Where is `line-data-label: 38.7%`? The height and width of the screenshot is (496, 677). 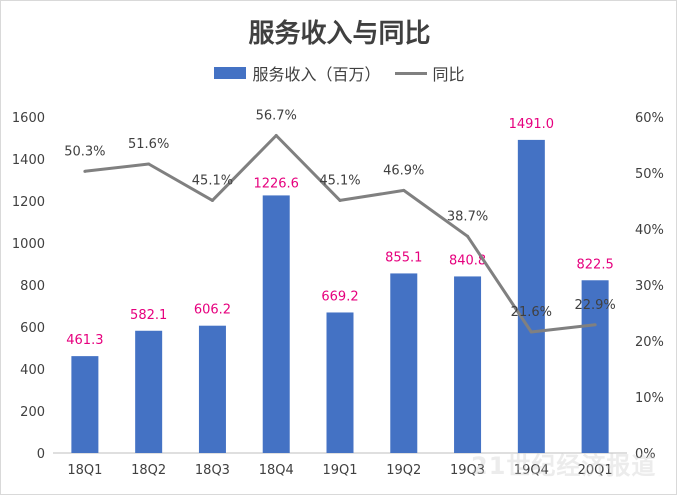 line-data-label: 38.7% is located at coordinates (467, 216).